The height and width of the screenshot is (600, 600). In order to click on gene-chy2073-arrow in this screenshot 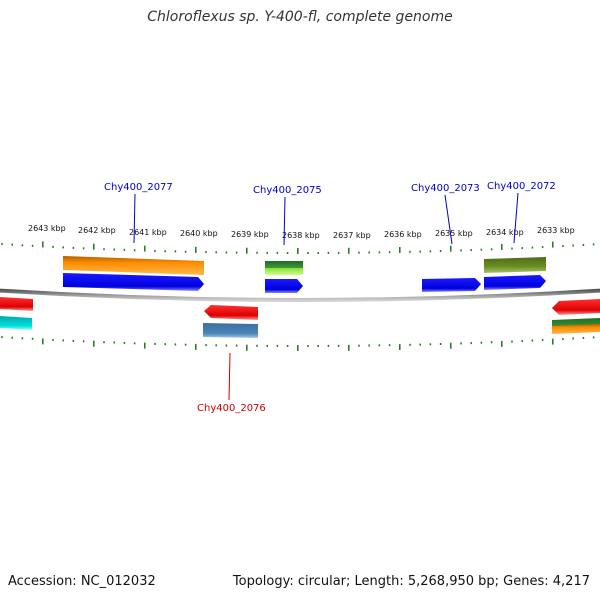, I will do `click(451, 285)`.